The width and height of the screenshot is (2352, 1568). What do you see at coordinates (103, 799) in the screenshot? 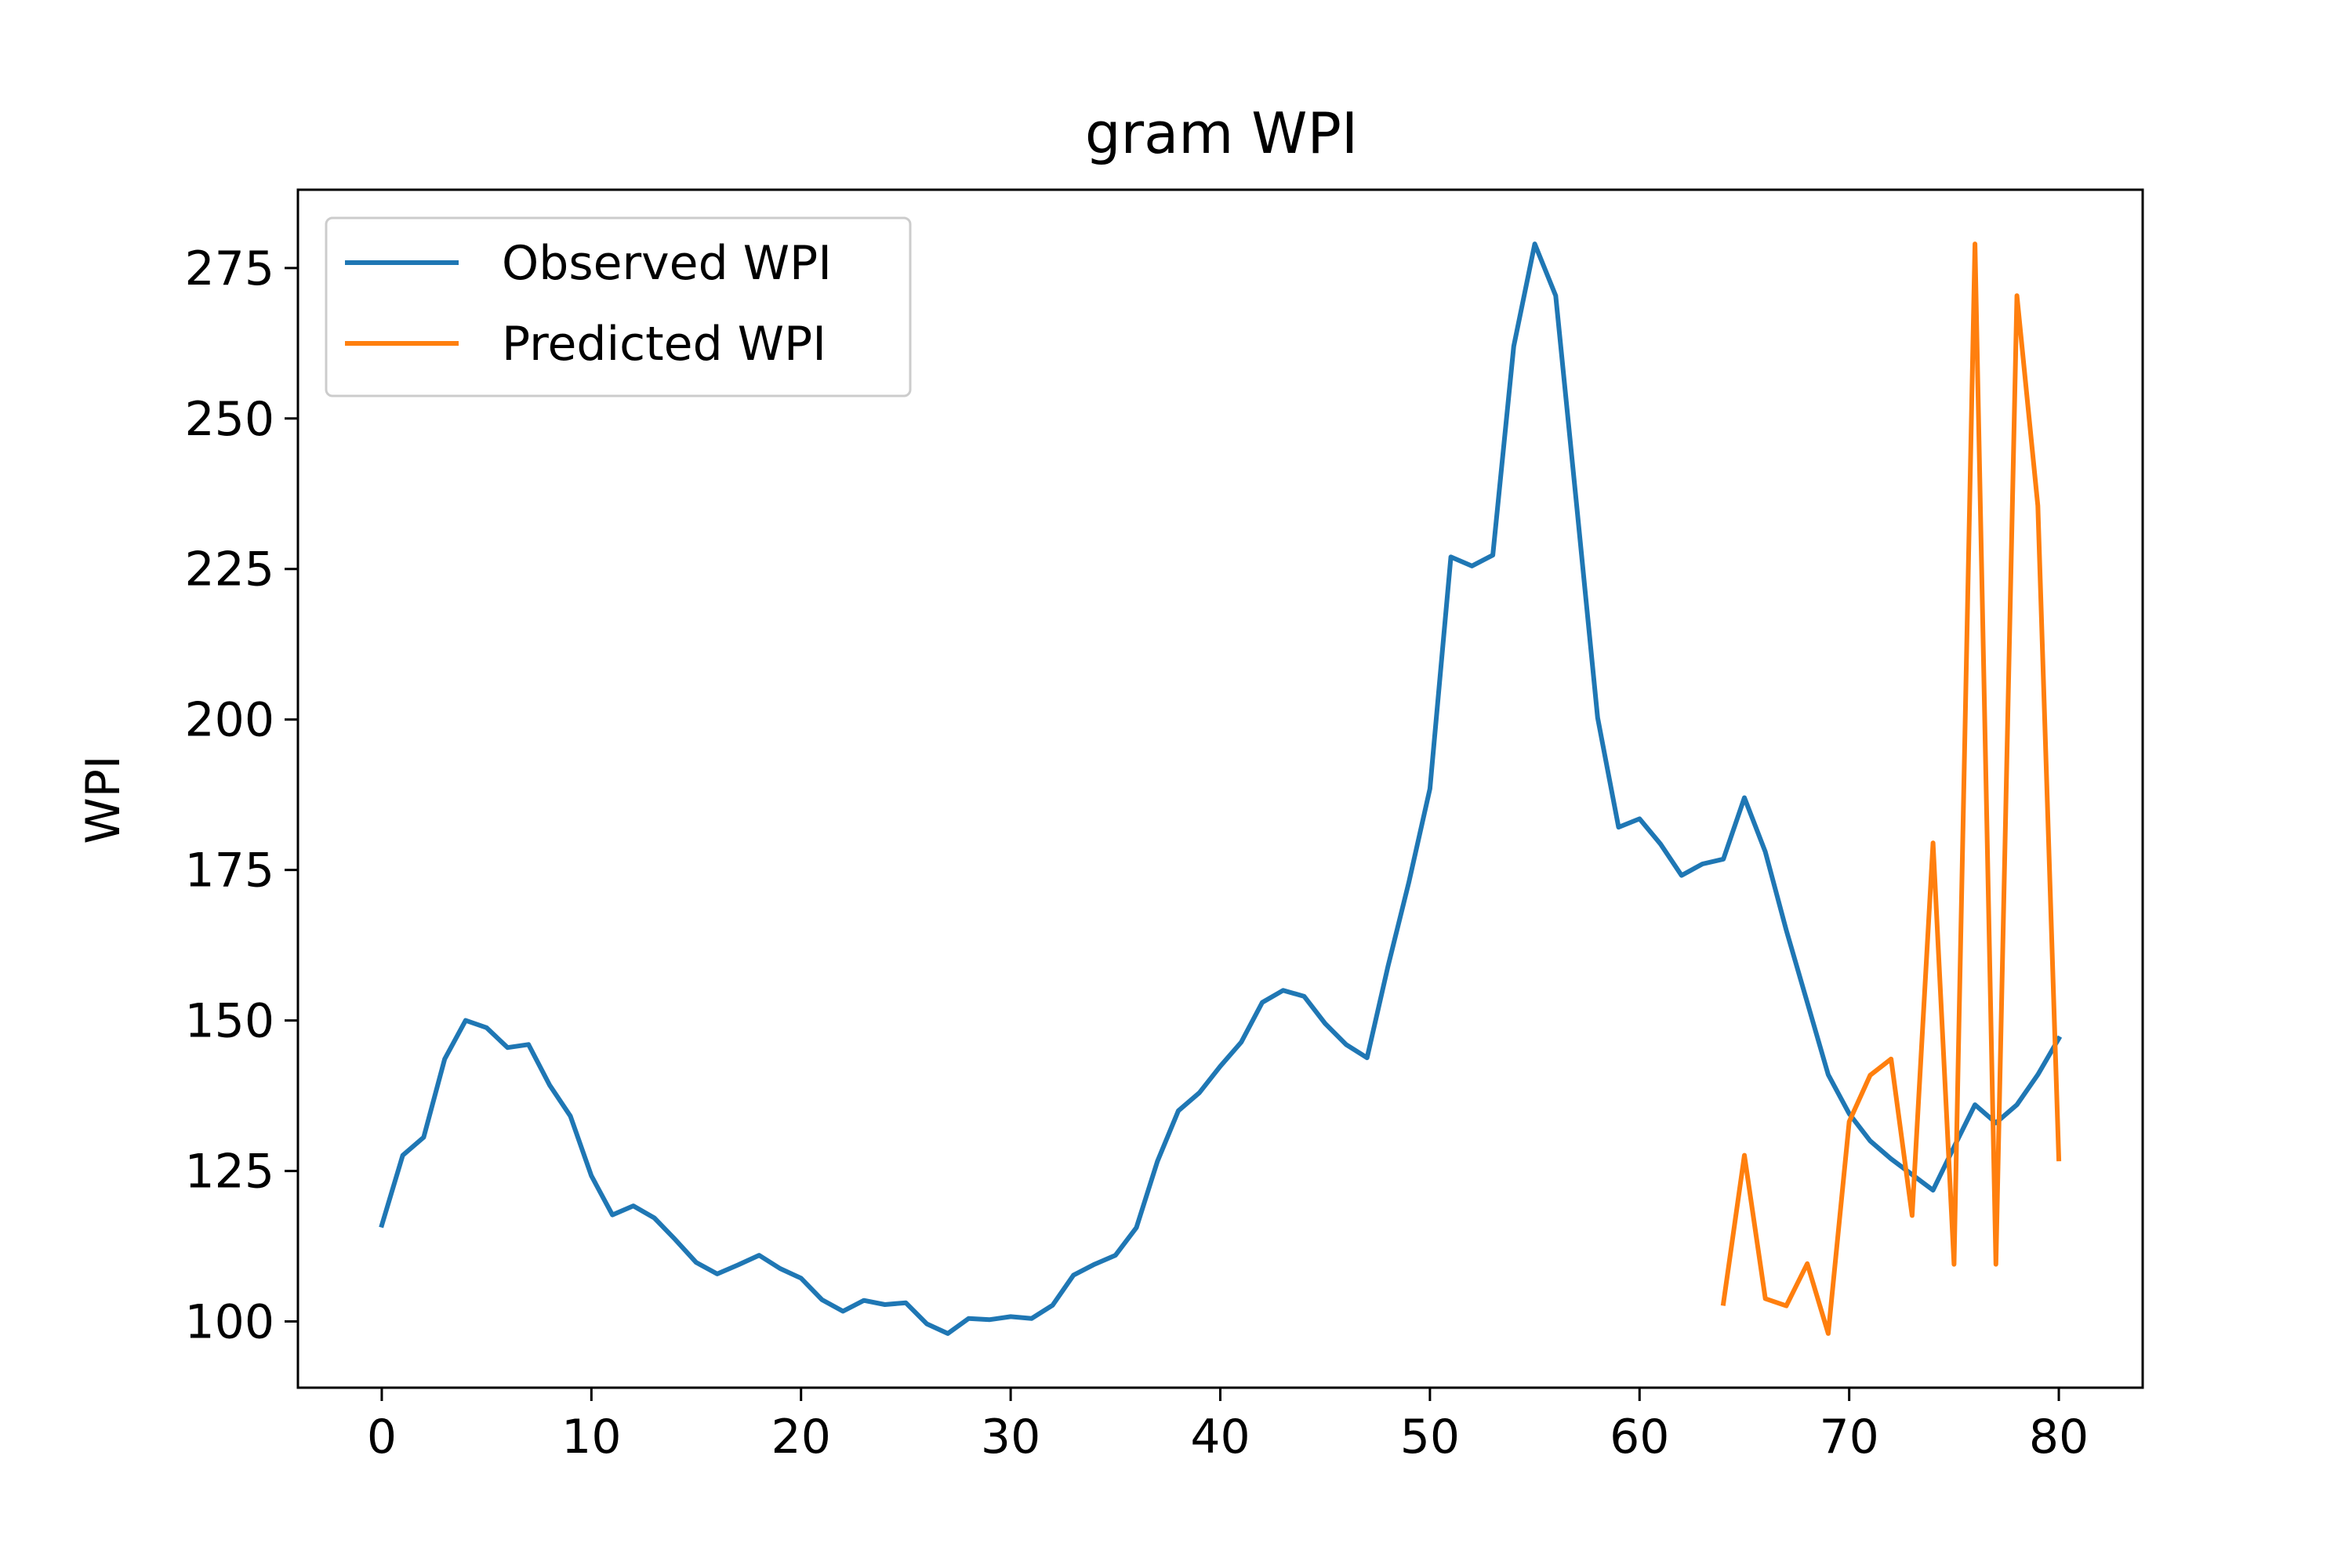
I see `y-axis-label: WPI` at bounding box center [103, 799].